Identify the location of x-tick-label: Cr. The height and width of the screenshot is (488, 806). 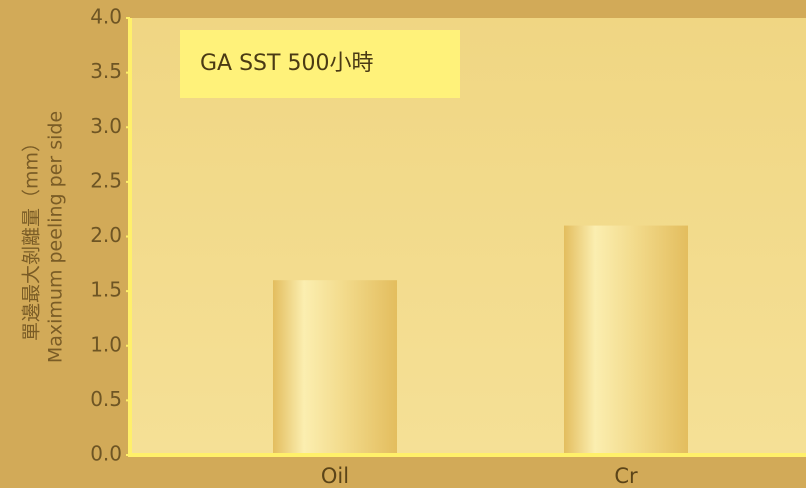
(626, 476).